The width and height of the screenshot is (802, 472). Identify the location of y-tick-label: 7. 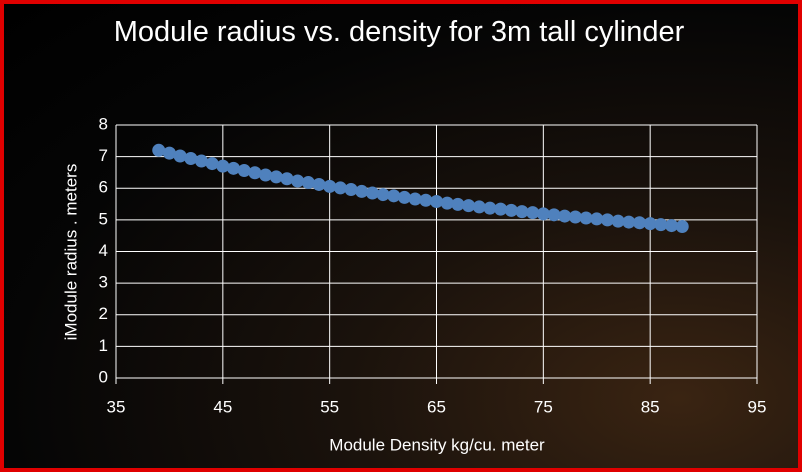
(103, 155).